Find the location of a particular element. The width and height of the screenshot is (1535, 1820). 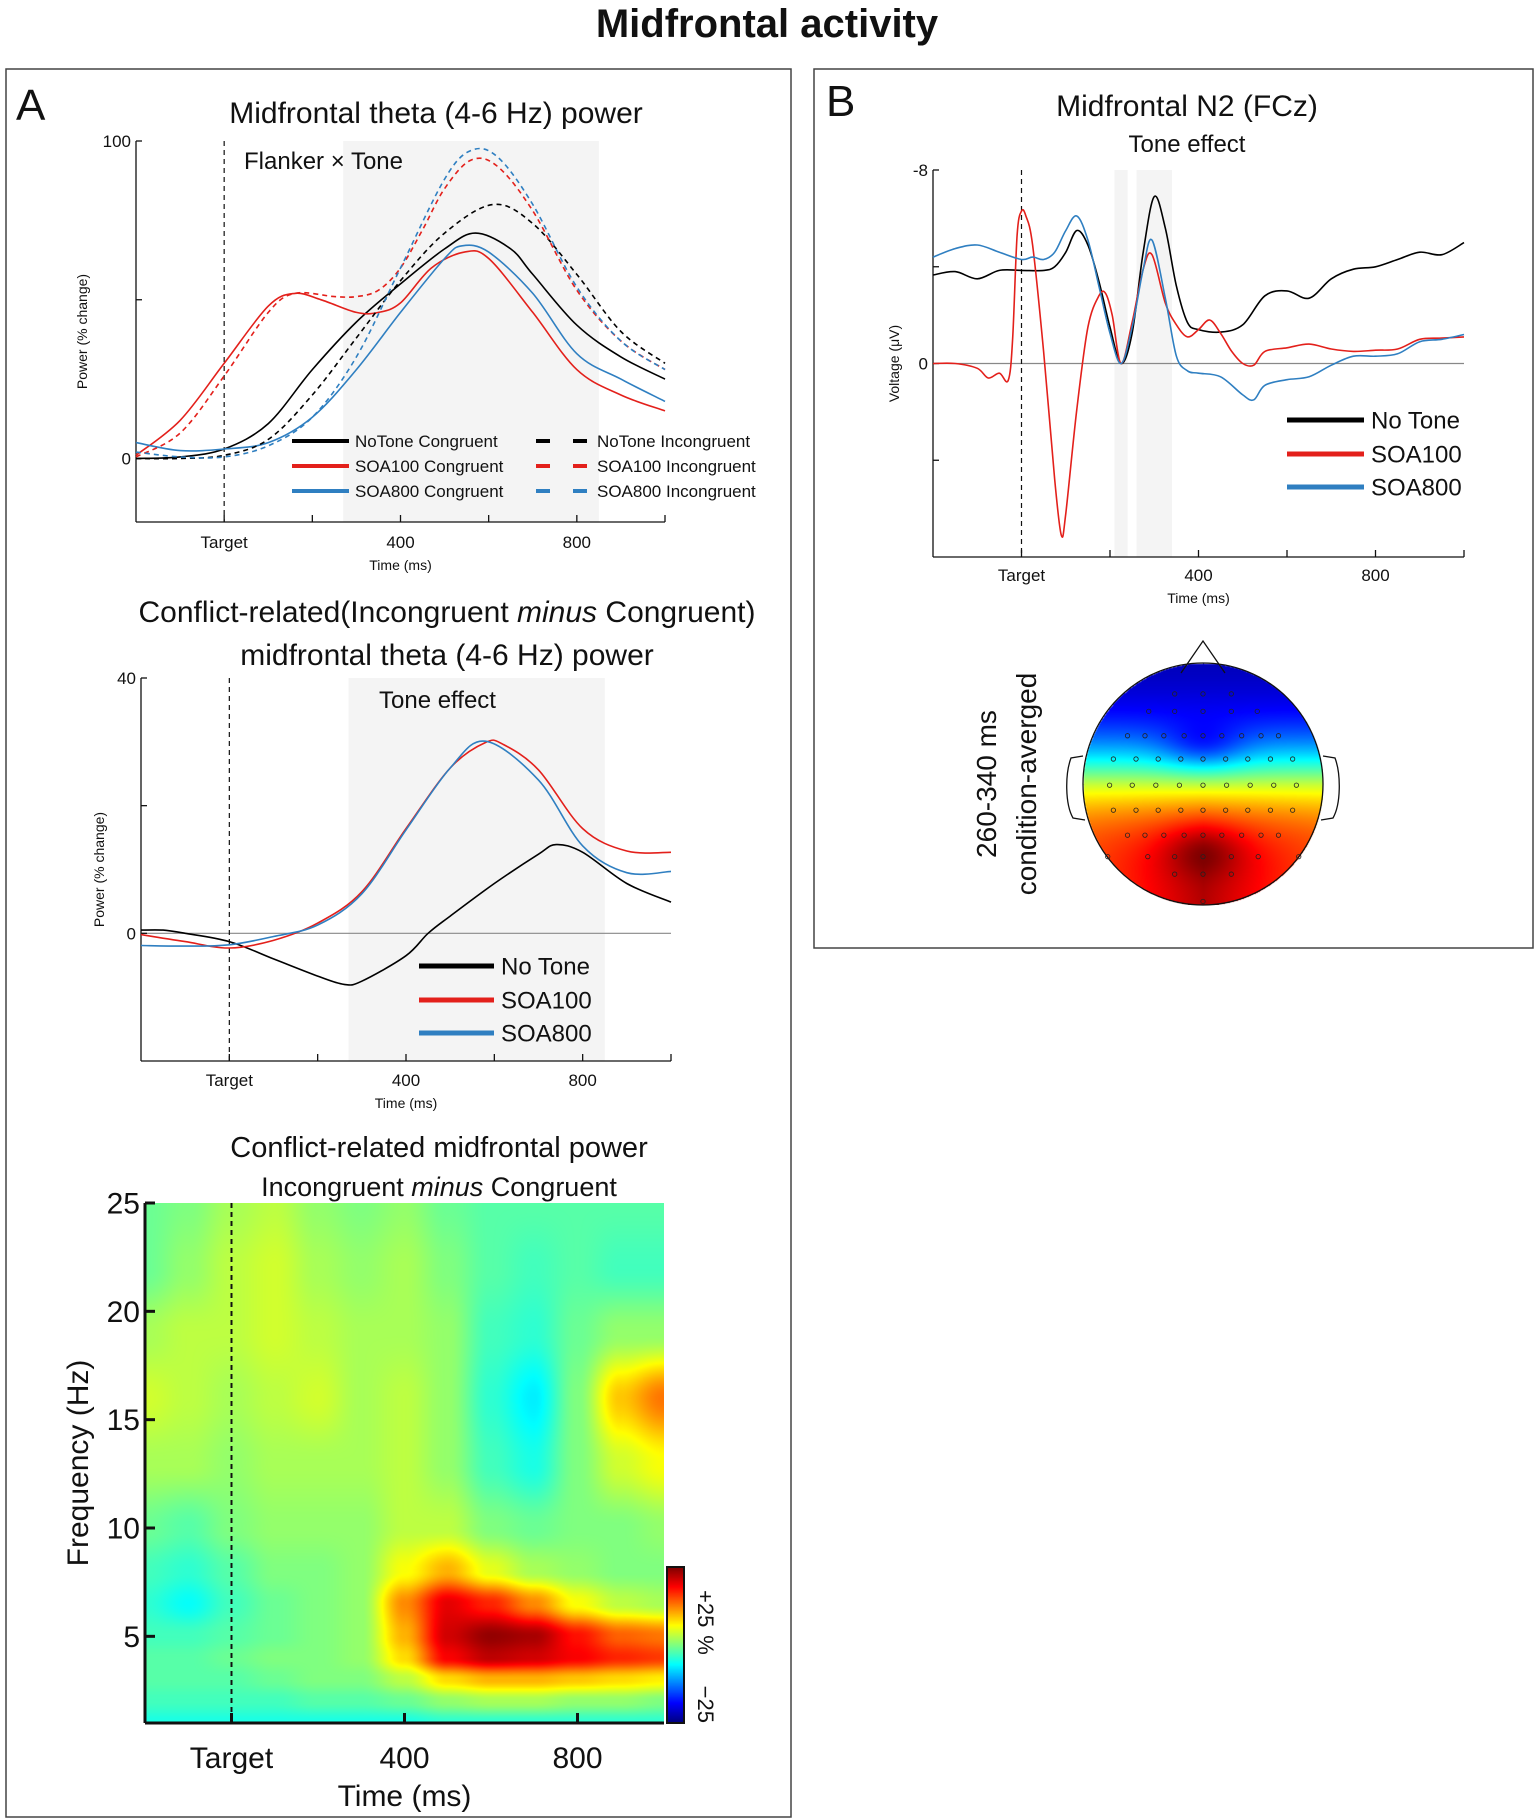

title-segment: Incongruent is located at coordinates (336, 1187).